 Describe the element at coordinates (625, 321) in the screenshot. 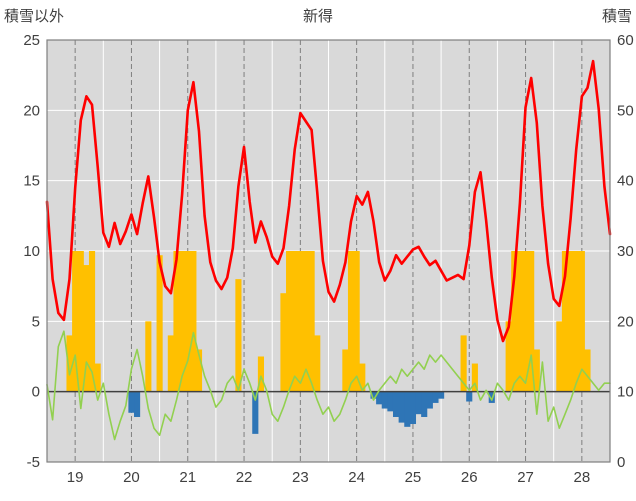

I see `right-axis-tick-label: 20` at that location.